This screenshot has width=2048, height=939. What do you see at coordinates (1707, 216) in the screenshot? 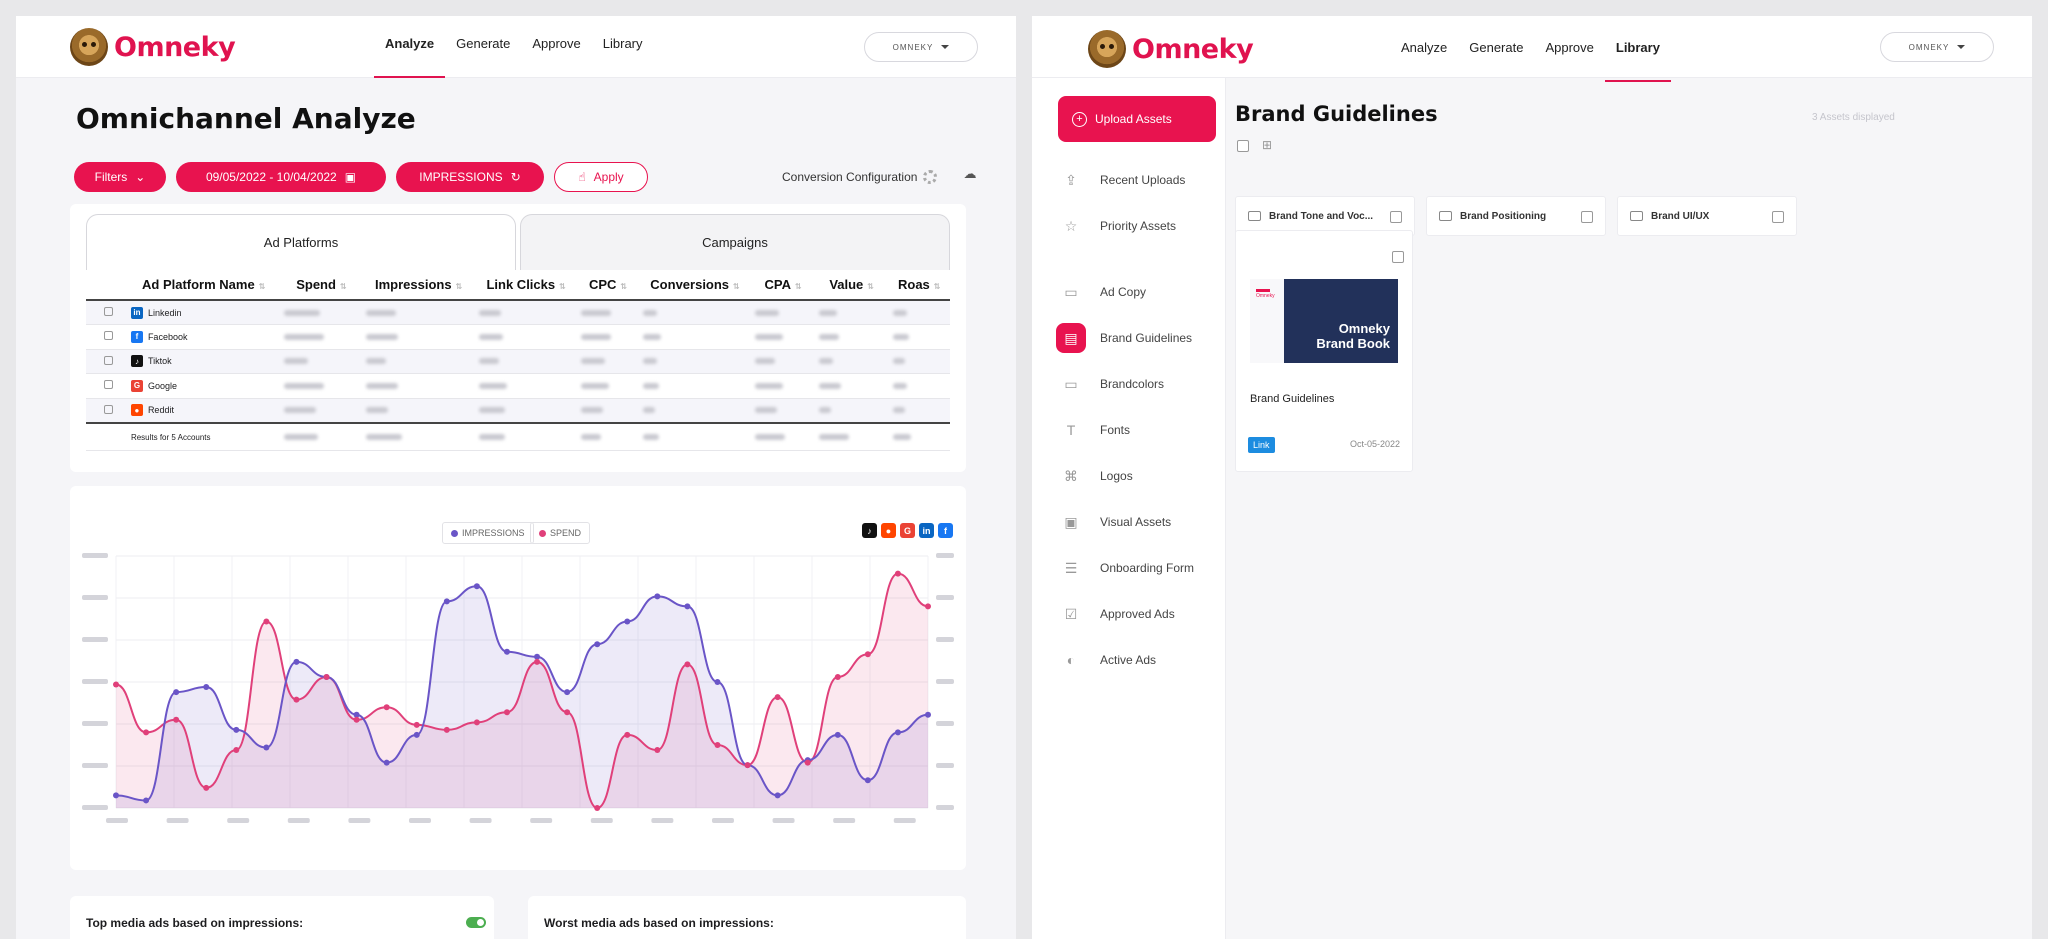
I see `folder-card: Brand UI/UX` at bounding box center [1707, 216].